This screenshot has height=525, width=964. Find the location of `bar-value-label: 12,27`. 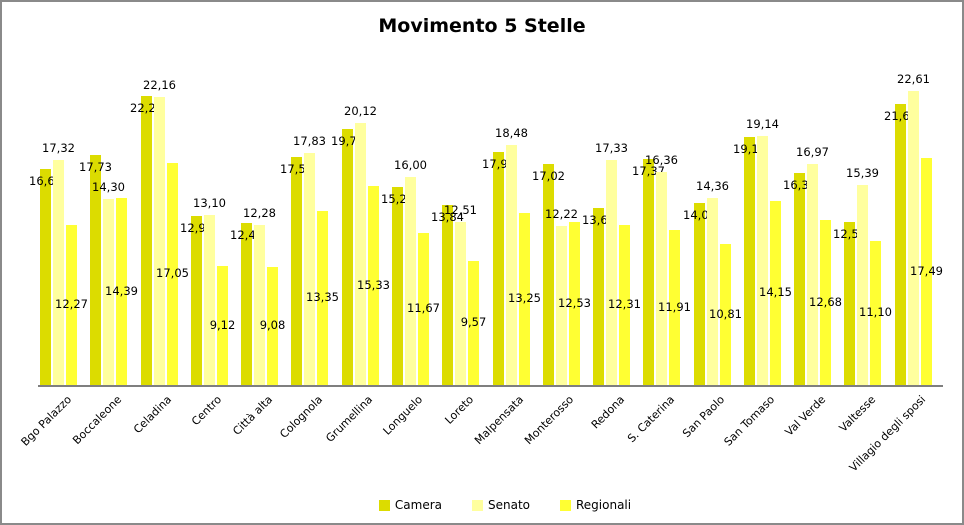

bar-value-label: 12,27 is located at coordinates (71, 304).